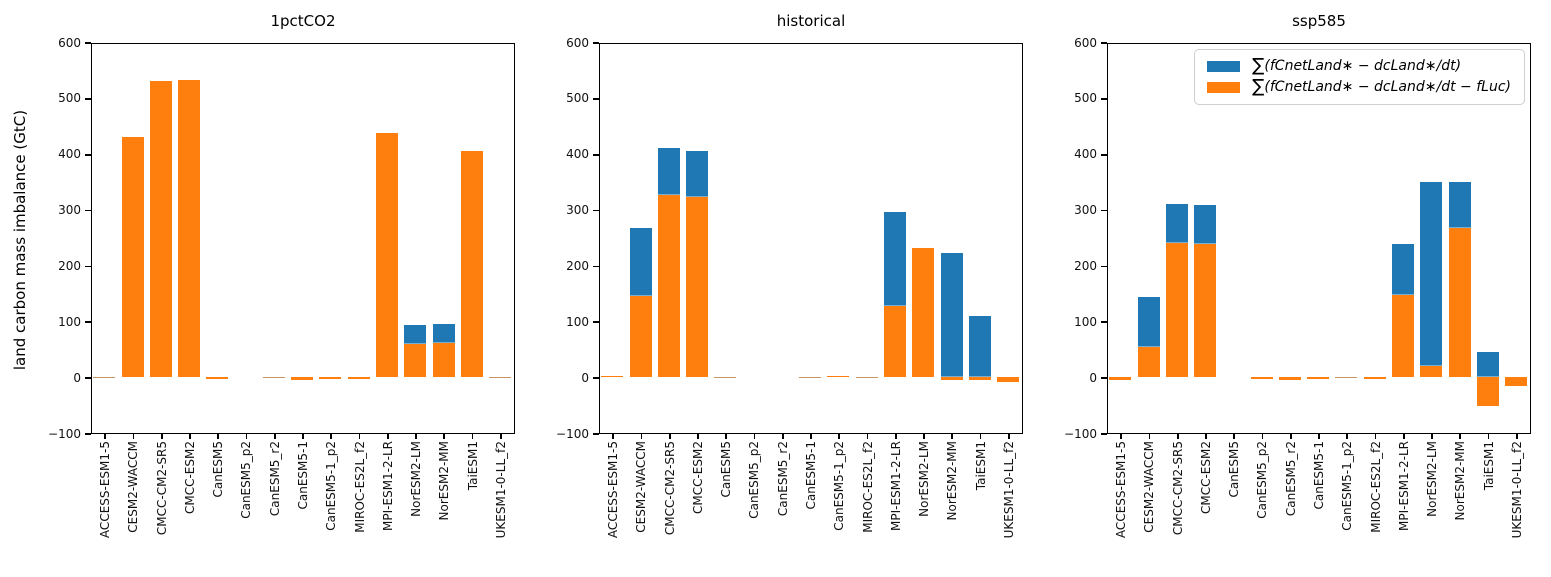  What do you see at coordinates (20, 240) in the screenshot?
I see `y-axis-label: land carbon mass imbalance (GtC)` at bounding box center [20, 240].